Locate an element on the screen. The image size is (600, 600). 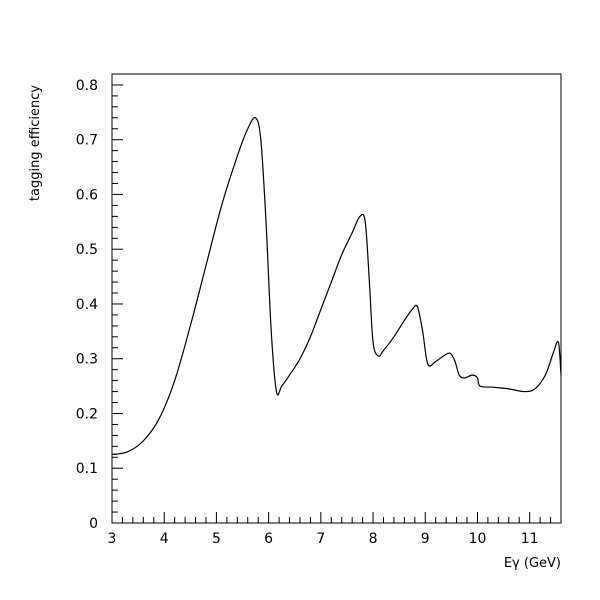
x-tick-label: 9 is located at coordinates (425, 539).